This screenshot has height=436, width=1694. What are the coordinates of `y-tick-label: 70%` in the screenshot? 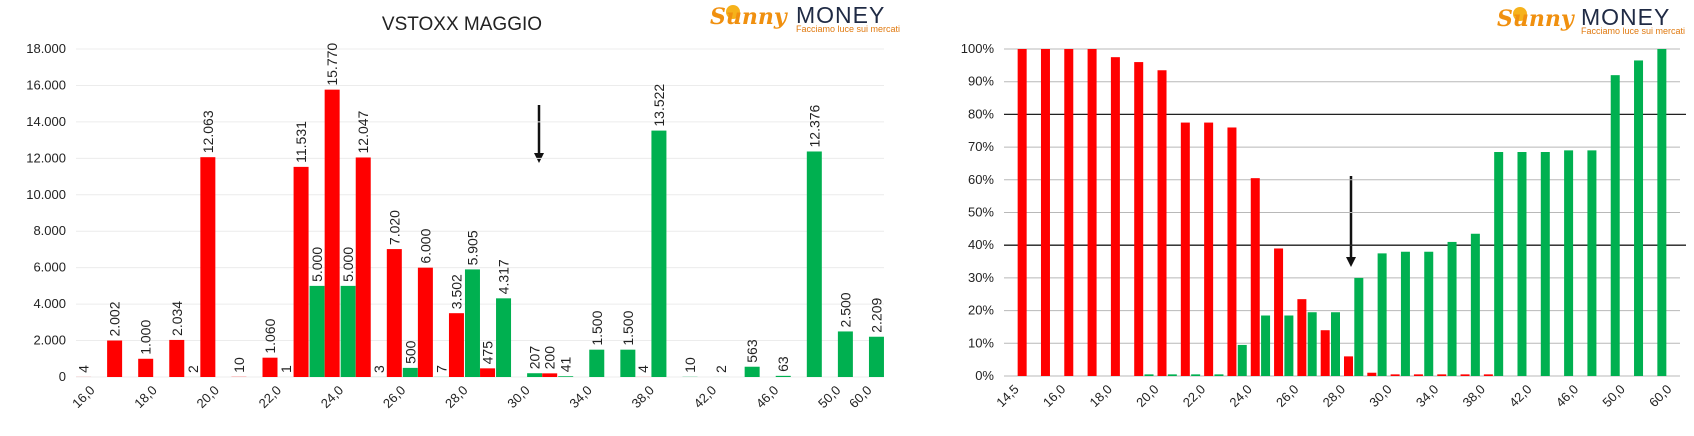 It's located at (981, 146).